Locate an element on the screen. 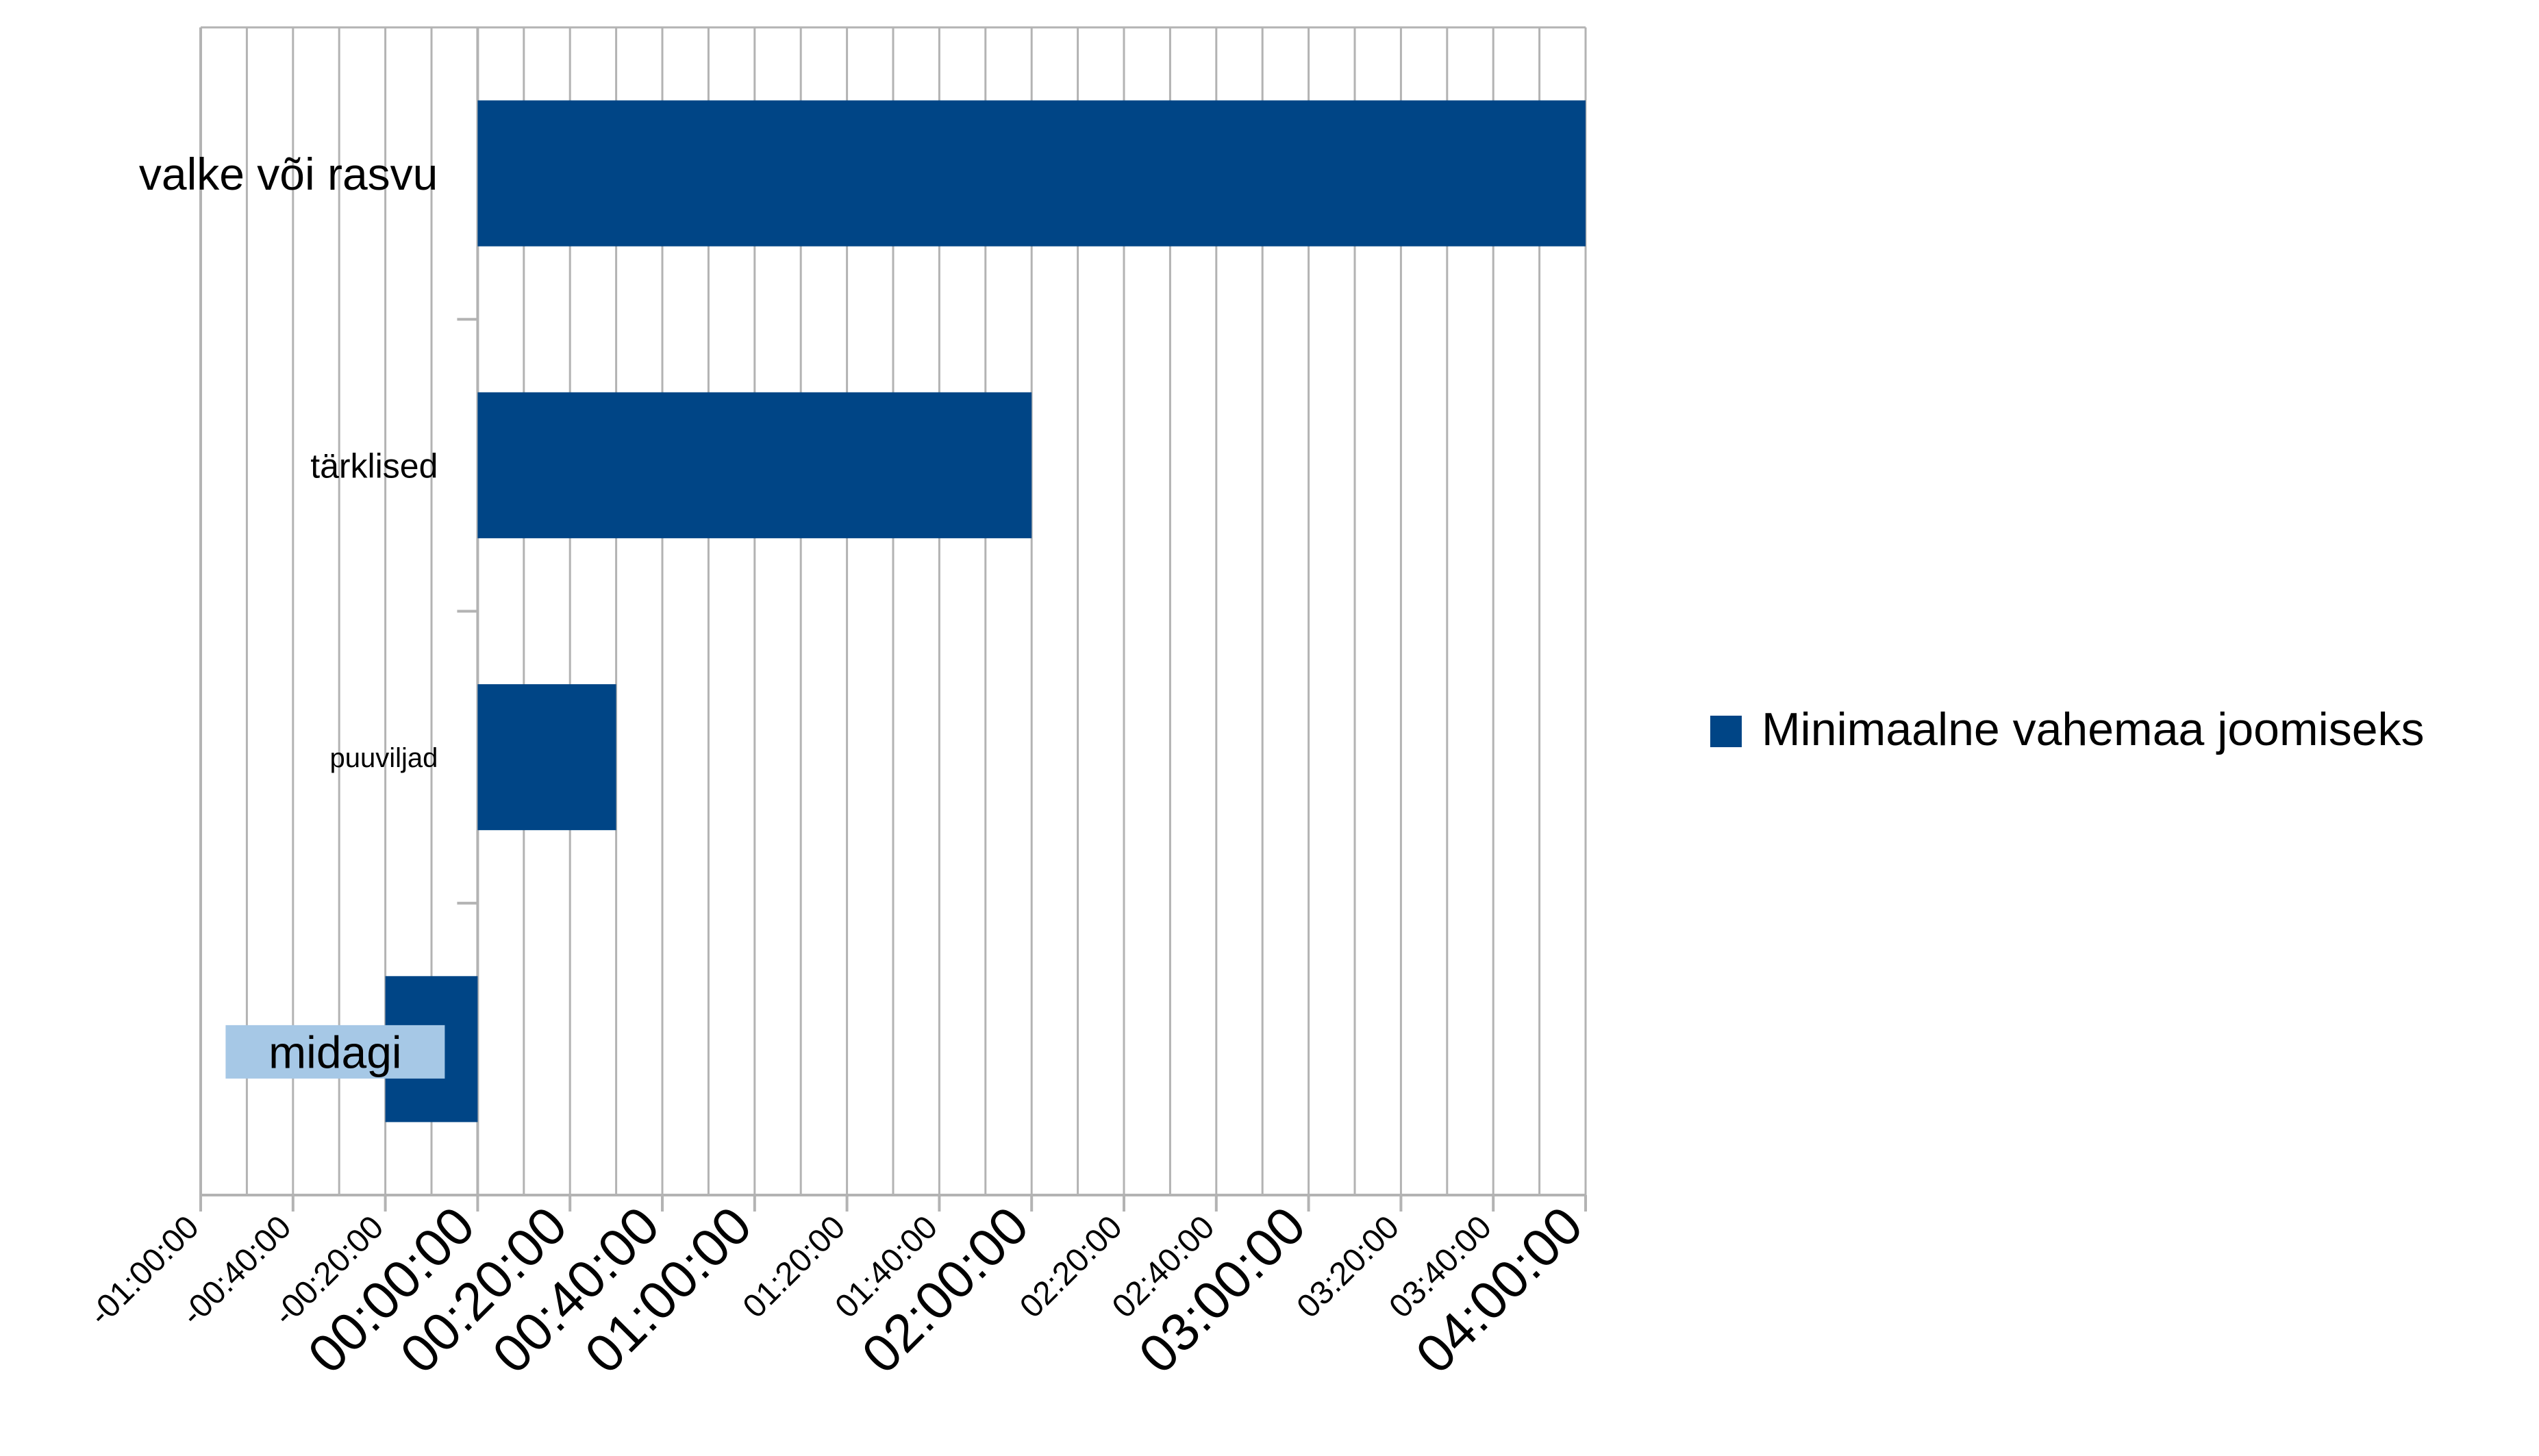 The image size is (2539, 1456). x-tick-label: 02:20:00 is located at coordinates (1071, 1267).